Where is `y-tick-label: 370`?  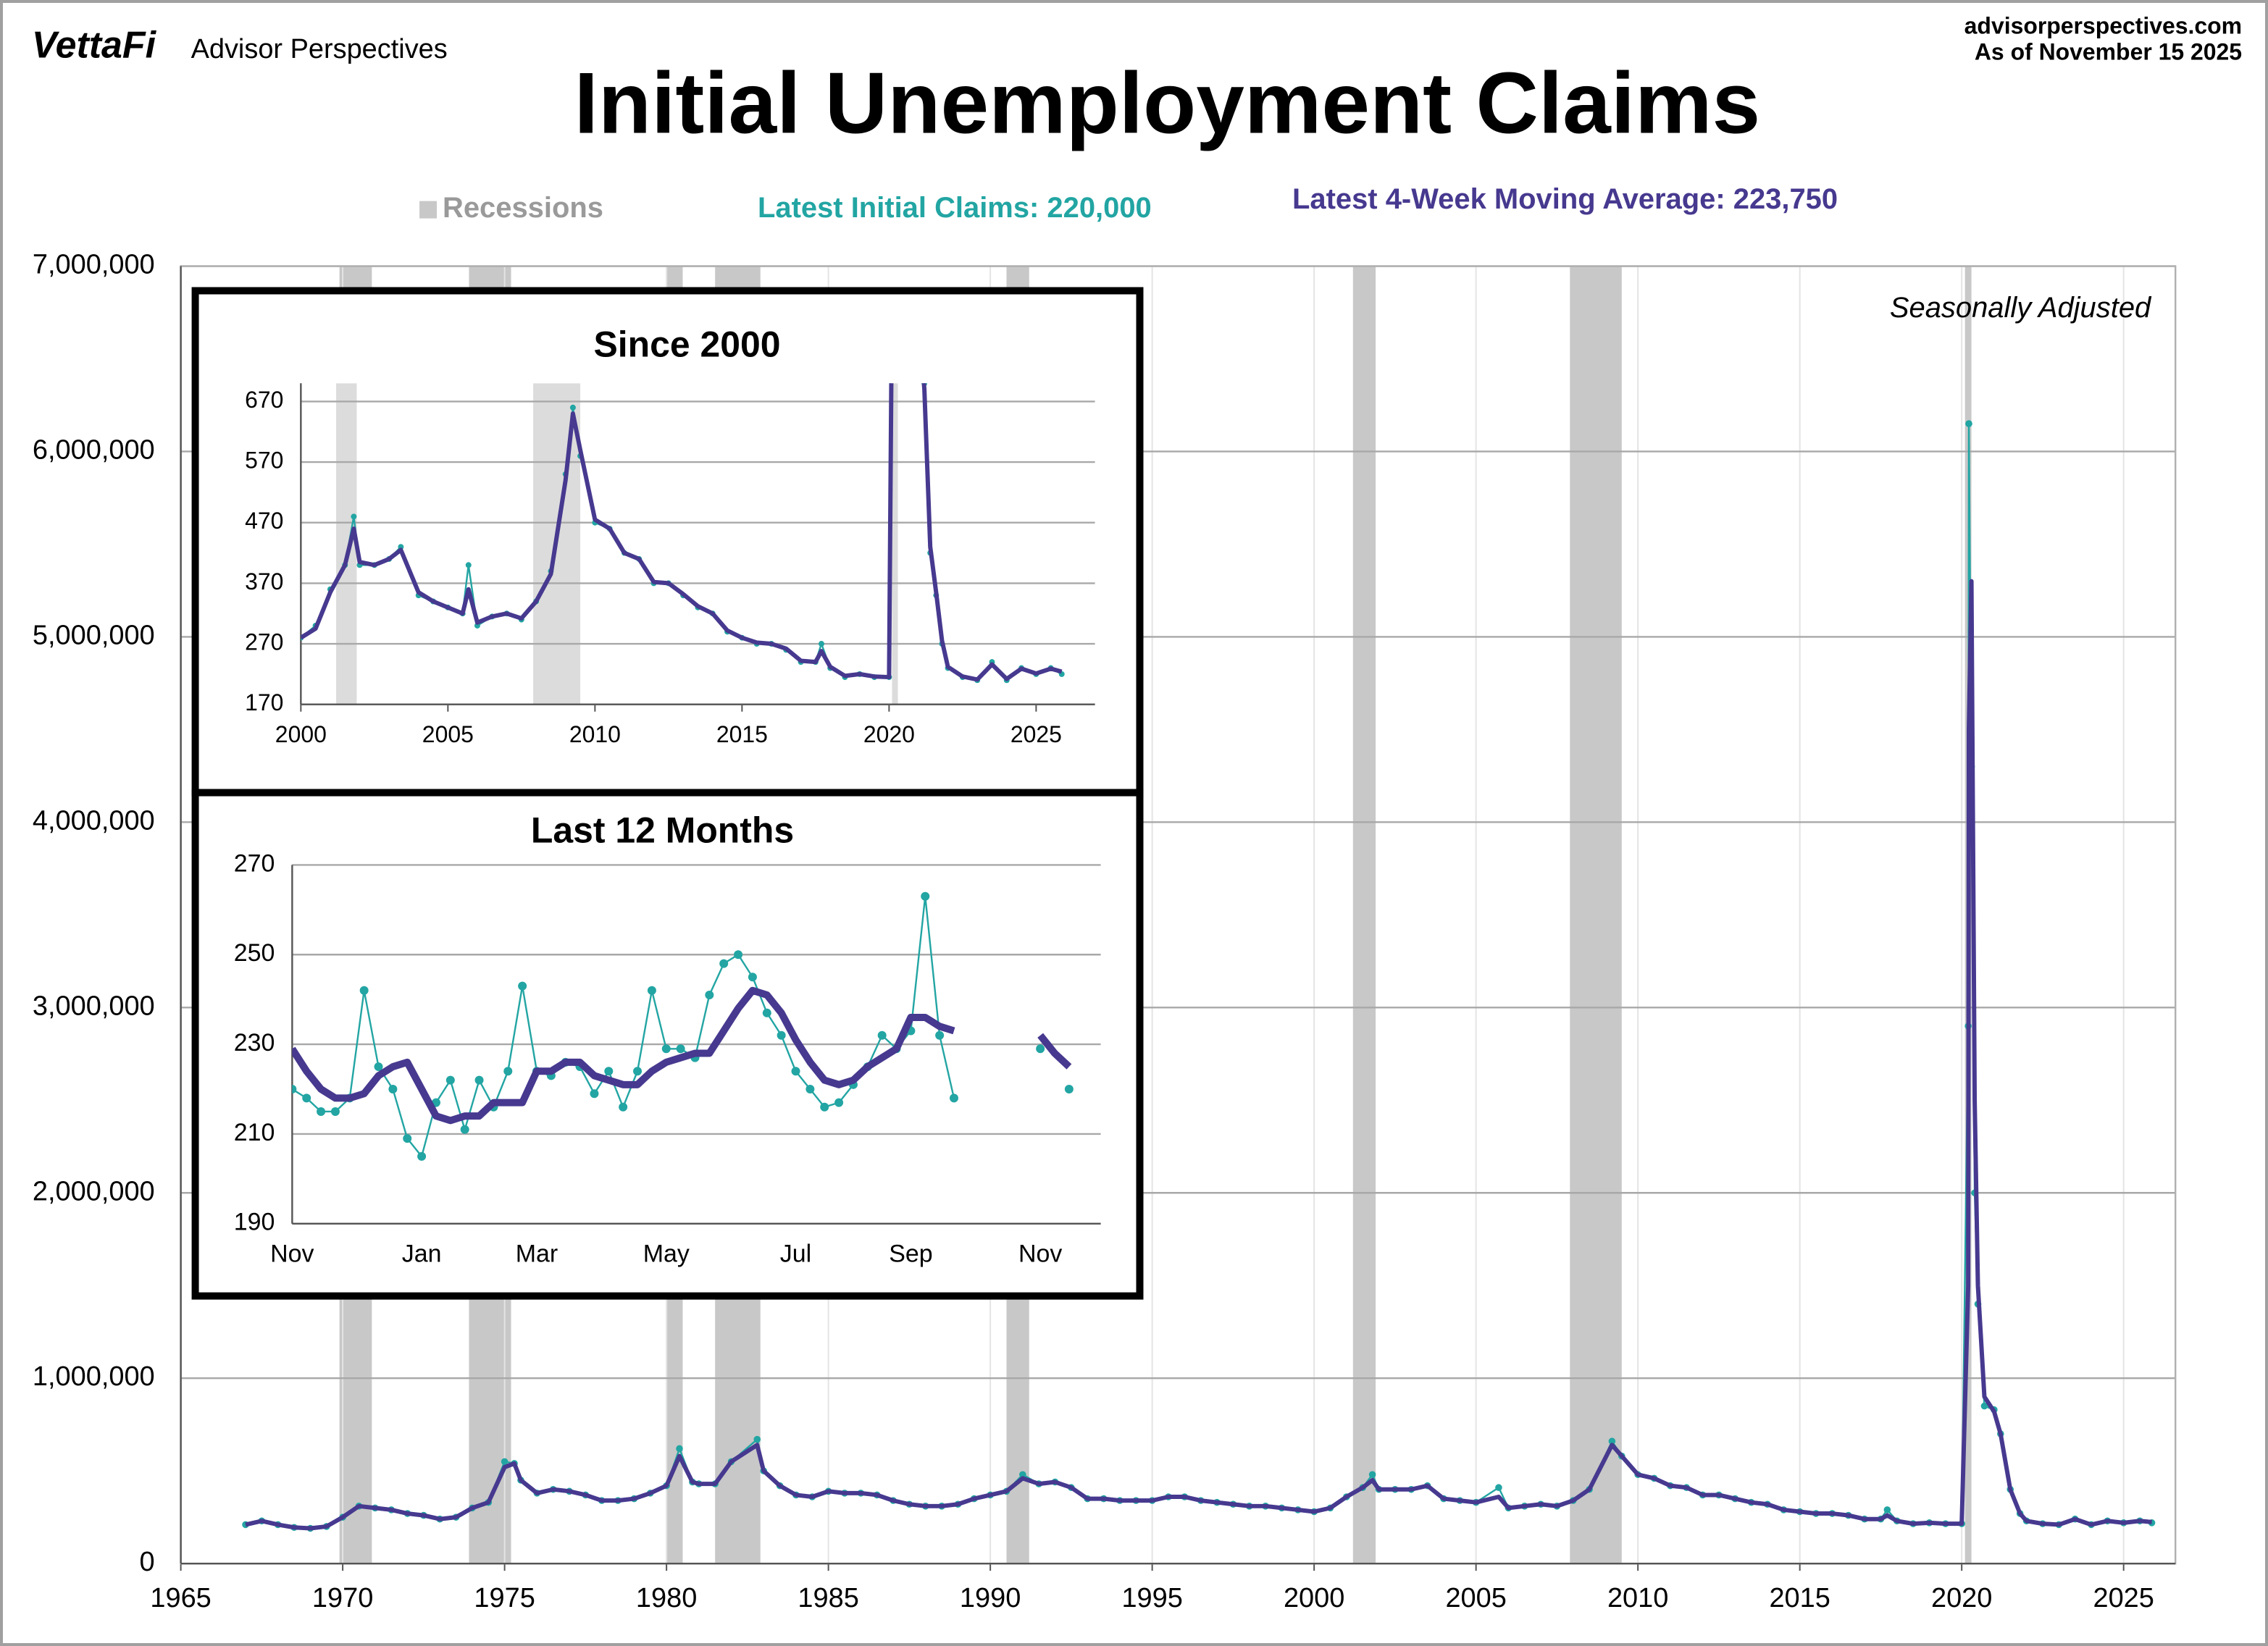 y-tick-label: 370 is located at coordinates (264, 581).